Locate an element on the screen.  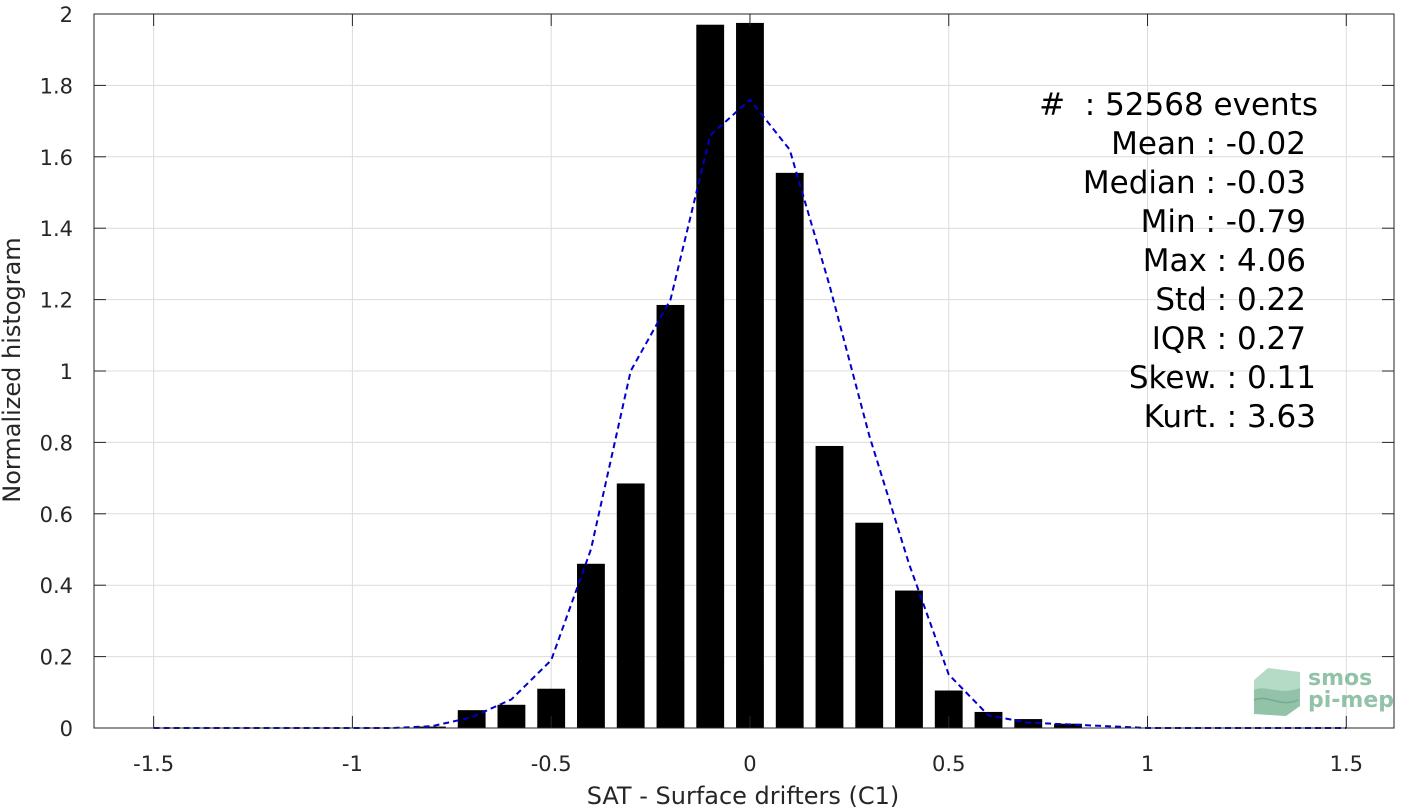
y-tick-label: 0 is located at coordinates (66, 729).